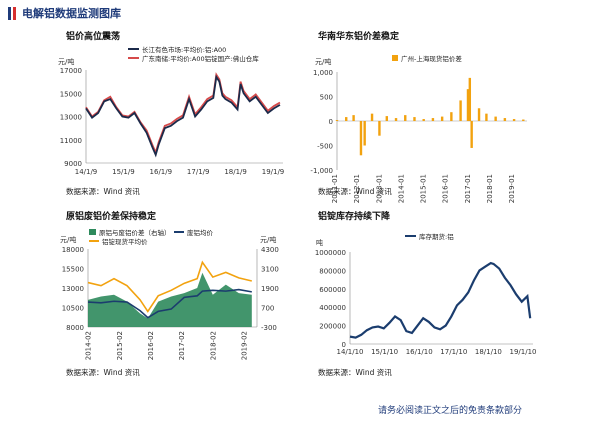 Image resolution: width=596 pixels, height=440 pixels. I want to click on chart1-ytick: 15000, so click(71, 94).